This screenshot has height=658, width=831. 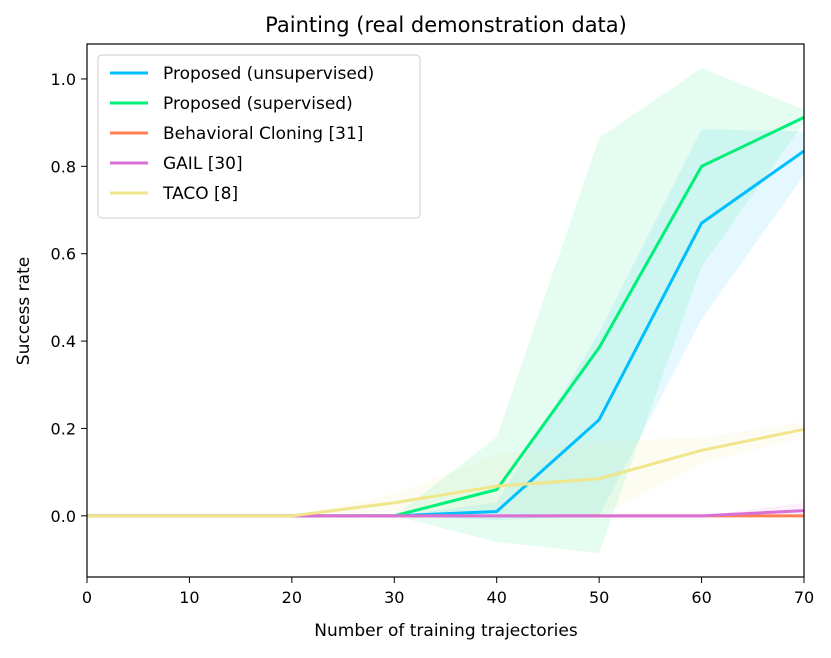 I want to click on y-axis-label: Success rate, so click(x=24, y=311).